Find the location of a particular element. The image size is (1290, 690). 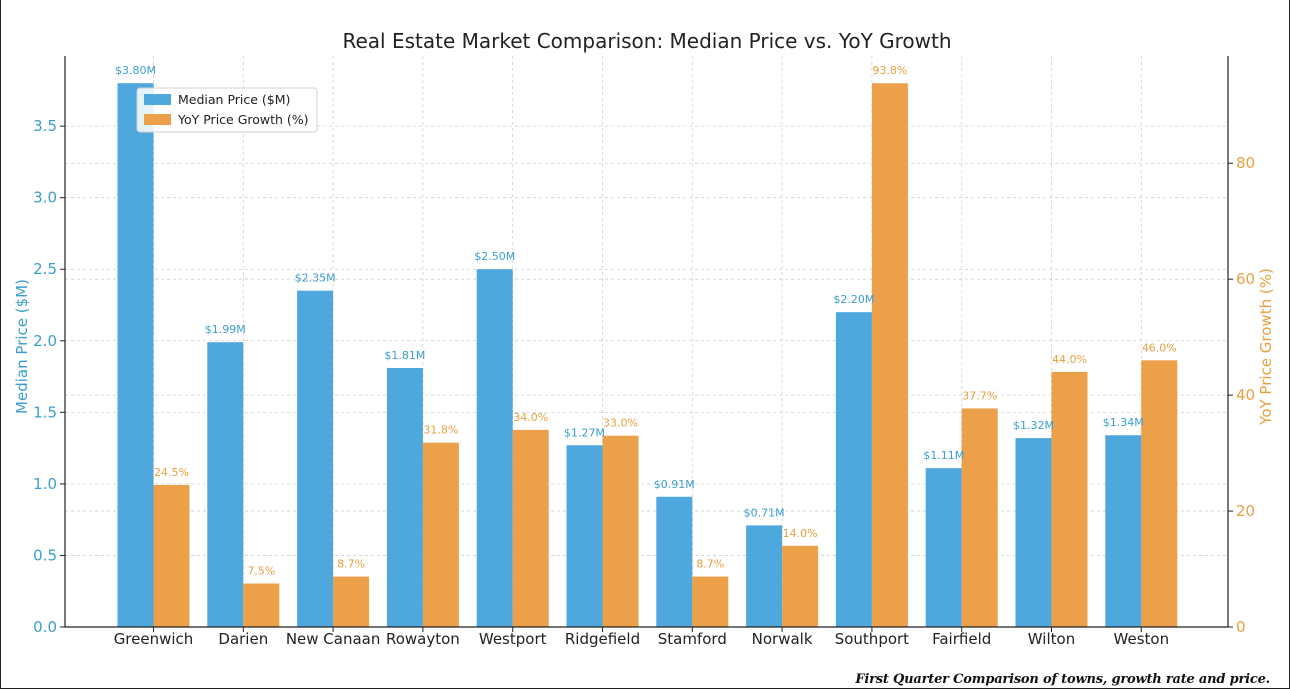

price-value-label: $2.20M is located at coordinates (853, 299).